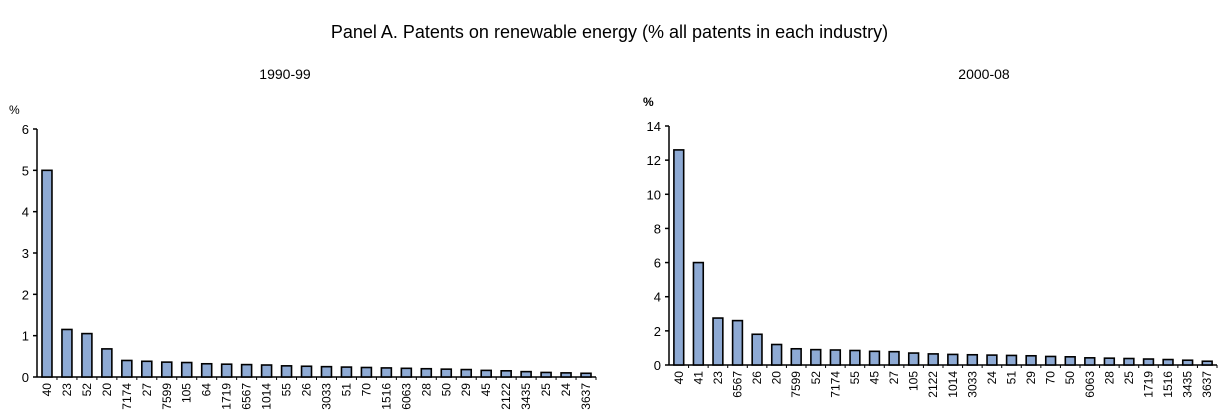 The height and width of the screenshot is (412, 1219). I want to click on x-tick-label-28: 28, so click(1109, 378).